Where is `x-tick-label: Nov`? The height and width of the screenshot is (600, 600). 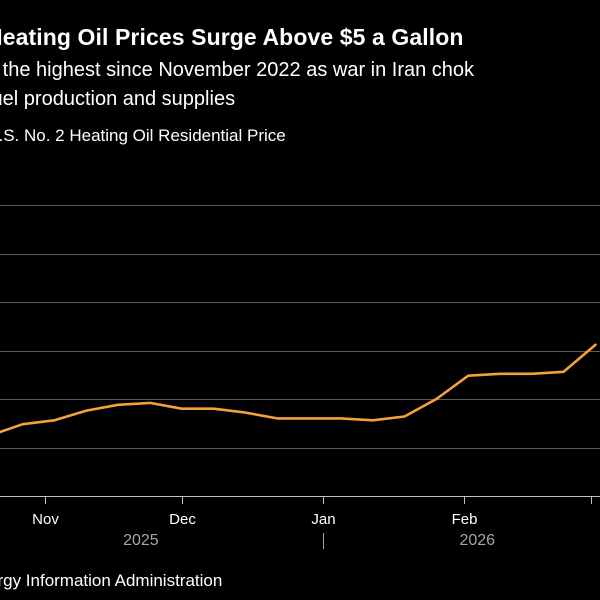 x-tick-label: Nov is located at coordinates (45, 519).